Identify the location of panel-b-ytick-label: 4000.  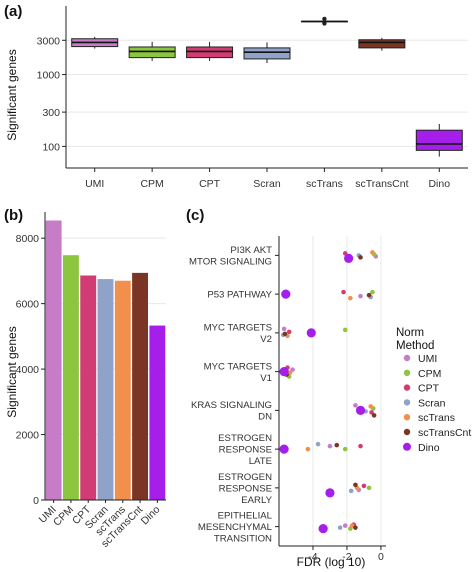
(28, 370).